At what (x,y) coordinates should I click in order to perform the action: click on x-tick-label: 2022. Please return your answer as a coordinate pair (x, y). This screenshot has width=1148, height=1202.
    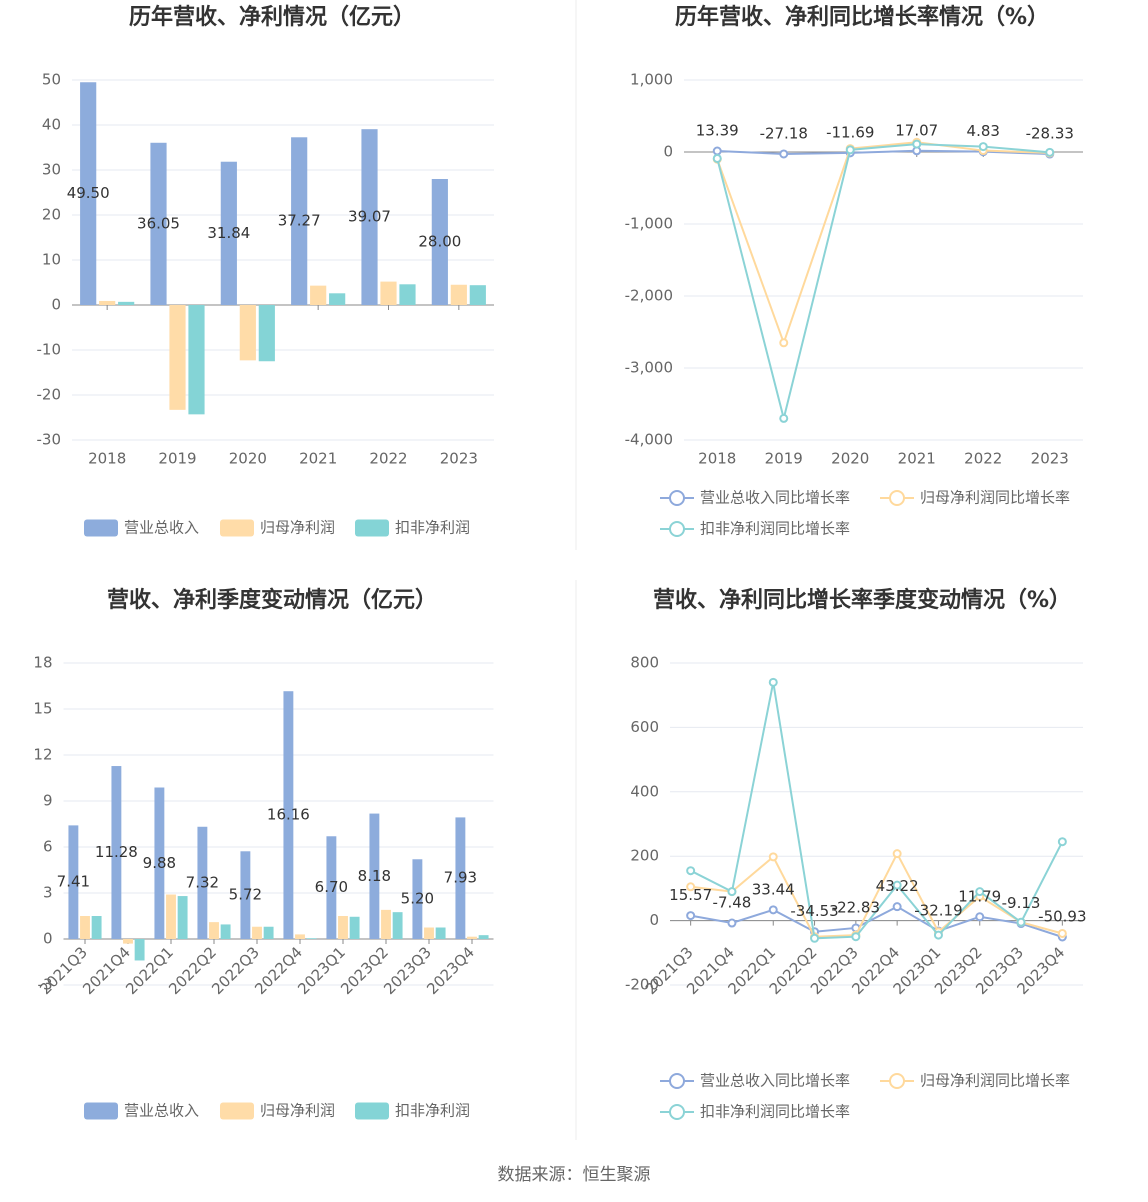
    Looking at the image, I should click on (388, 459).